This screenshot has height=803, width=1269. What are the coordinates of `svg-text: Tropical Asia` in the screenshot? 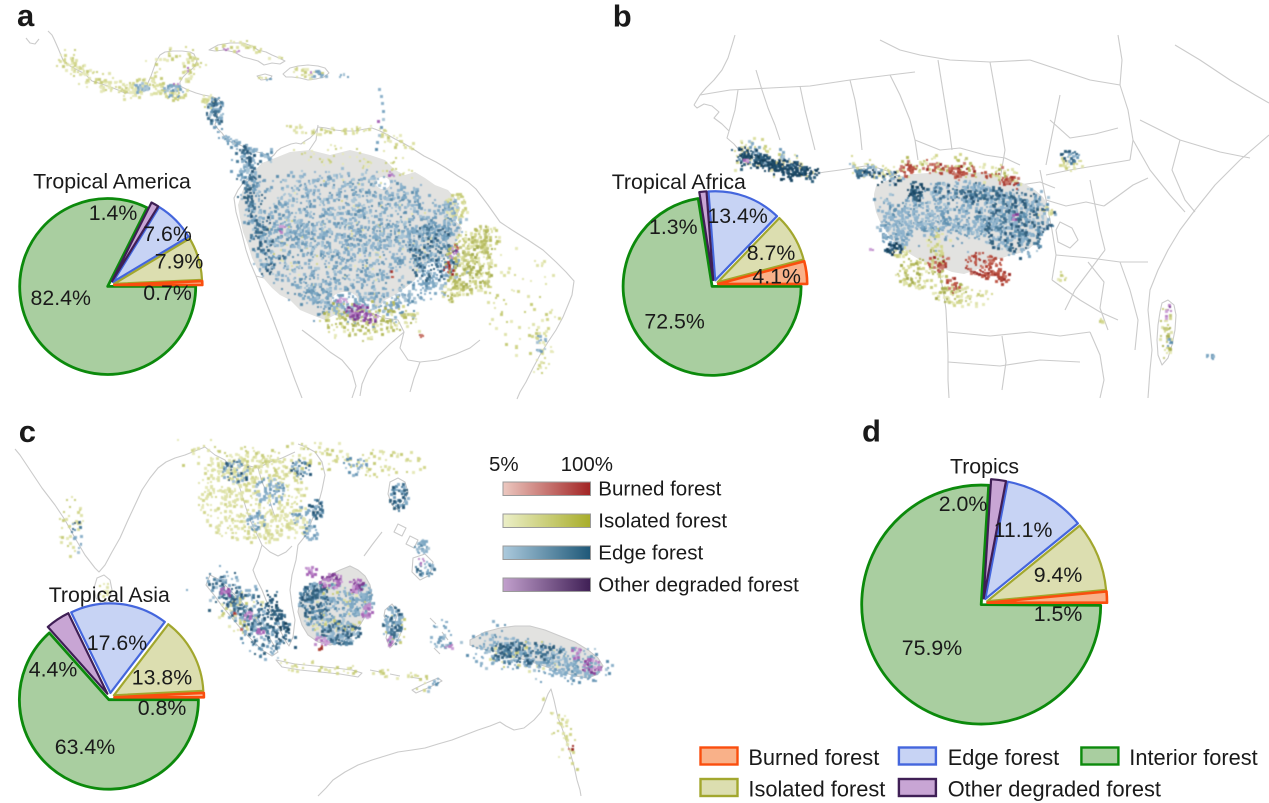 It's located at (109, 595).